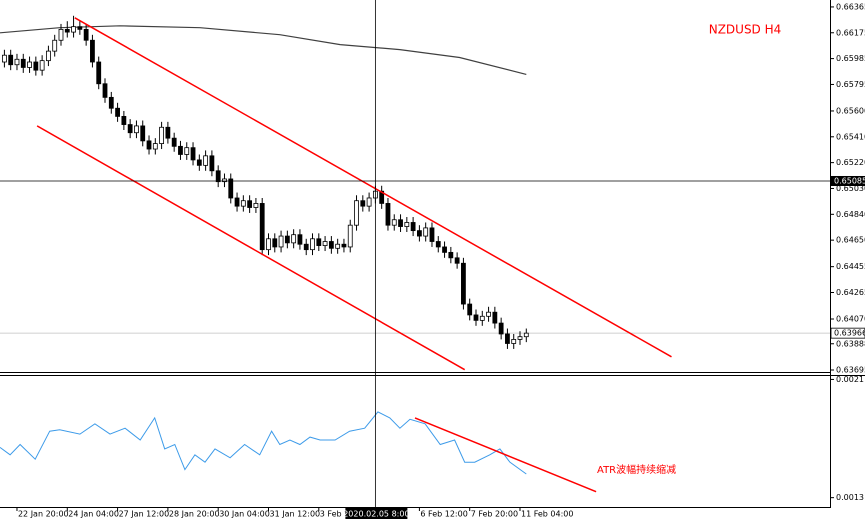 The image size is (865, 521). What do you see at coordinates (850, 292) in the screenshot?
I see `y-tick-label: 0.64265` at bounding box center [850, 292].